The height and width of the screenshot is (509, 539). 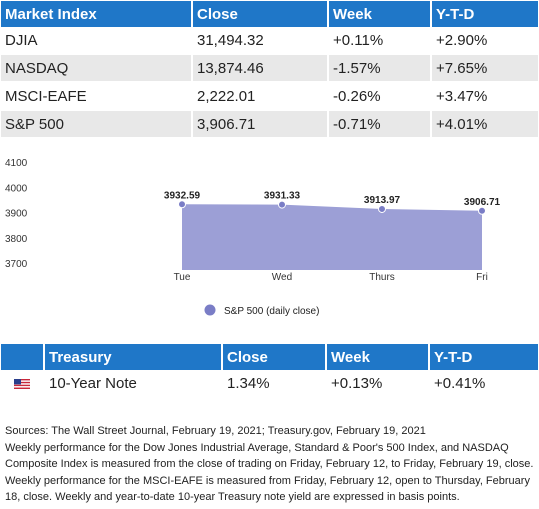 I want to click on legend: S&P 500 (daily close), so click(x=261, y=310).